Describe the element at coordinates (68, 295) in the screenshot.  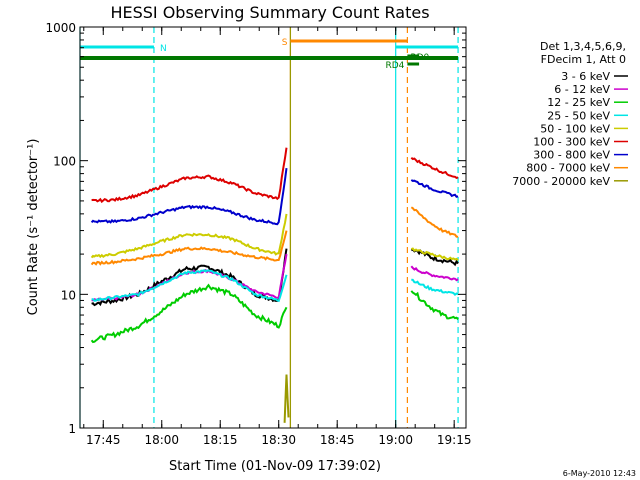
I see `y-tick-label-1: 10` at that location.